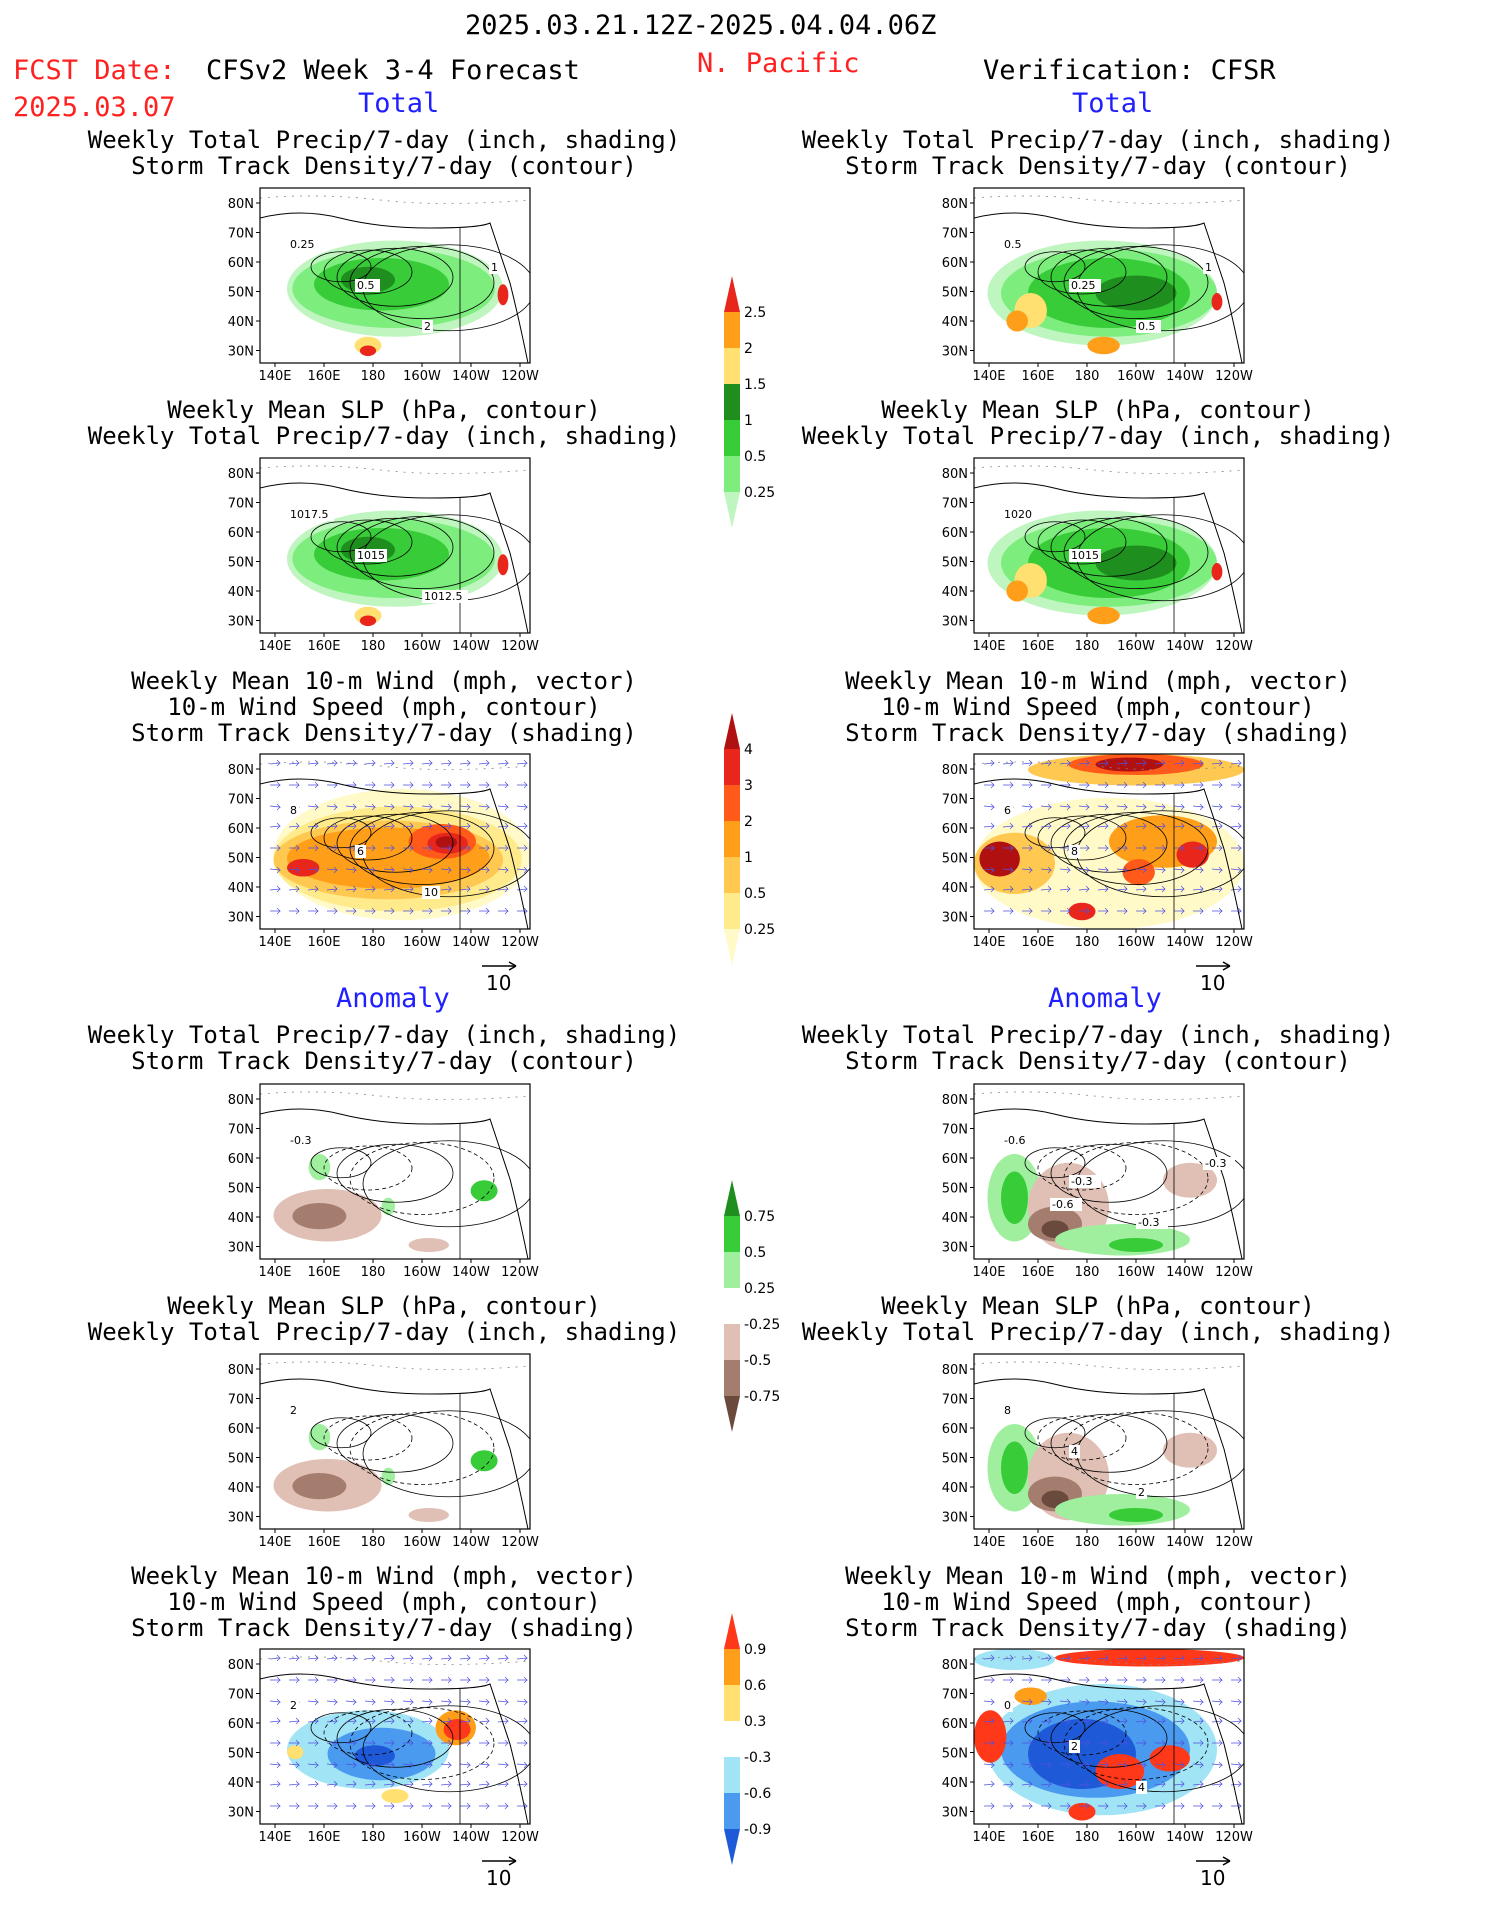 The image size is (1487, 1925). What do you see at coordinates (1141, 1787) in the screenshot?
I see `contour-label: 4` at bounding box center [1141, 1787].